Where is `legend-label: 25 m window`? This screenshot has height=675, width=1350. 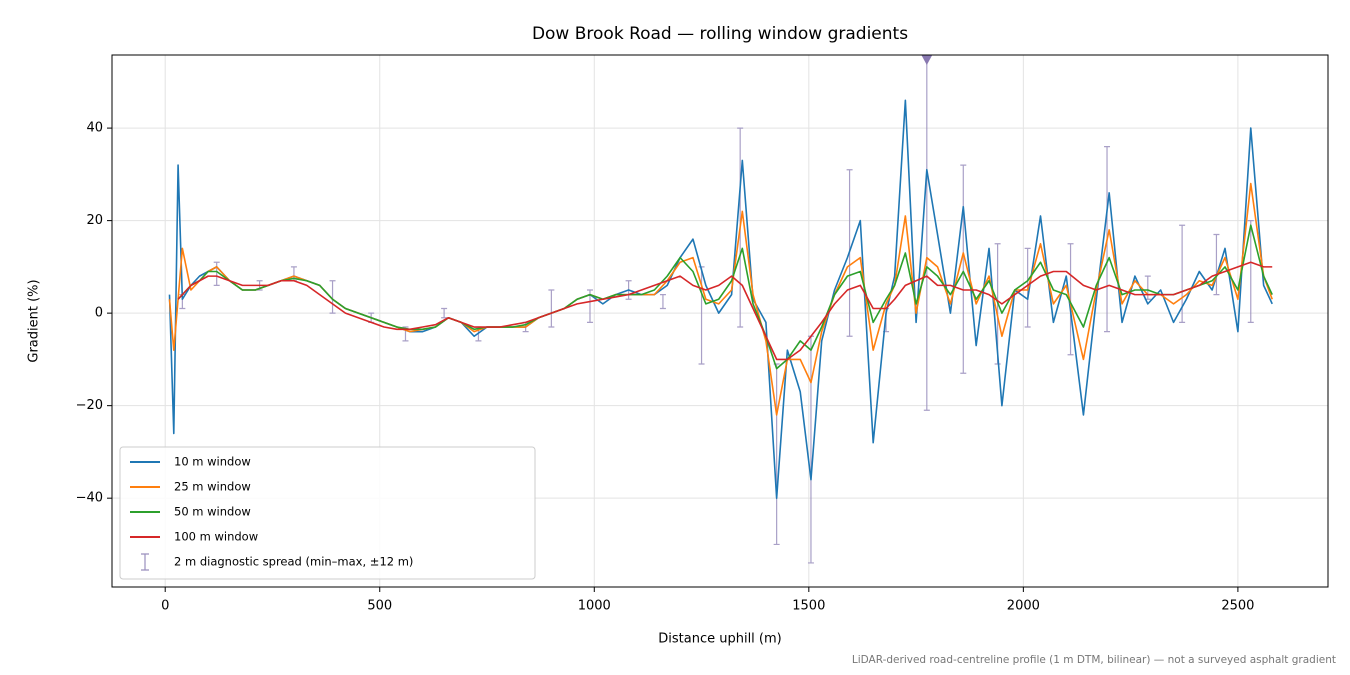
legend-label: 25 m window is located at coordinates (212, 487).